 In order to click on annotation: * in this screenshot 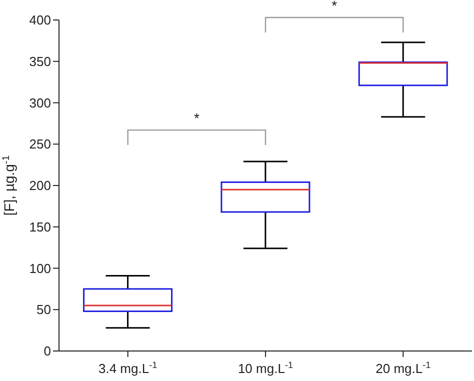, I will do `click(197, 118)`.